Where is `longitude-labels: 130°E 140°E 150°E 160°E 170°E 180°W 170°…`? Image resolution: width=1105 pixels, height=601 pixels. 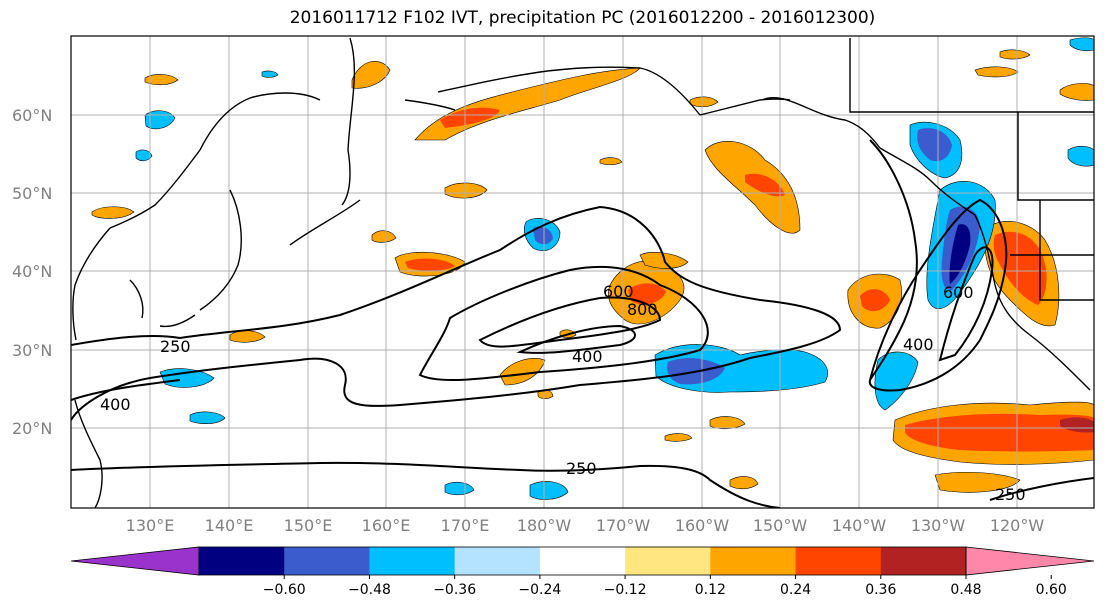
longitude-labels: 130°E 140°E 150°E 160°E 170°E 180°W 170°… is located at coordinates (585, 525).